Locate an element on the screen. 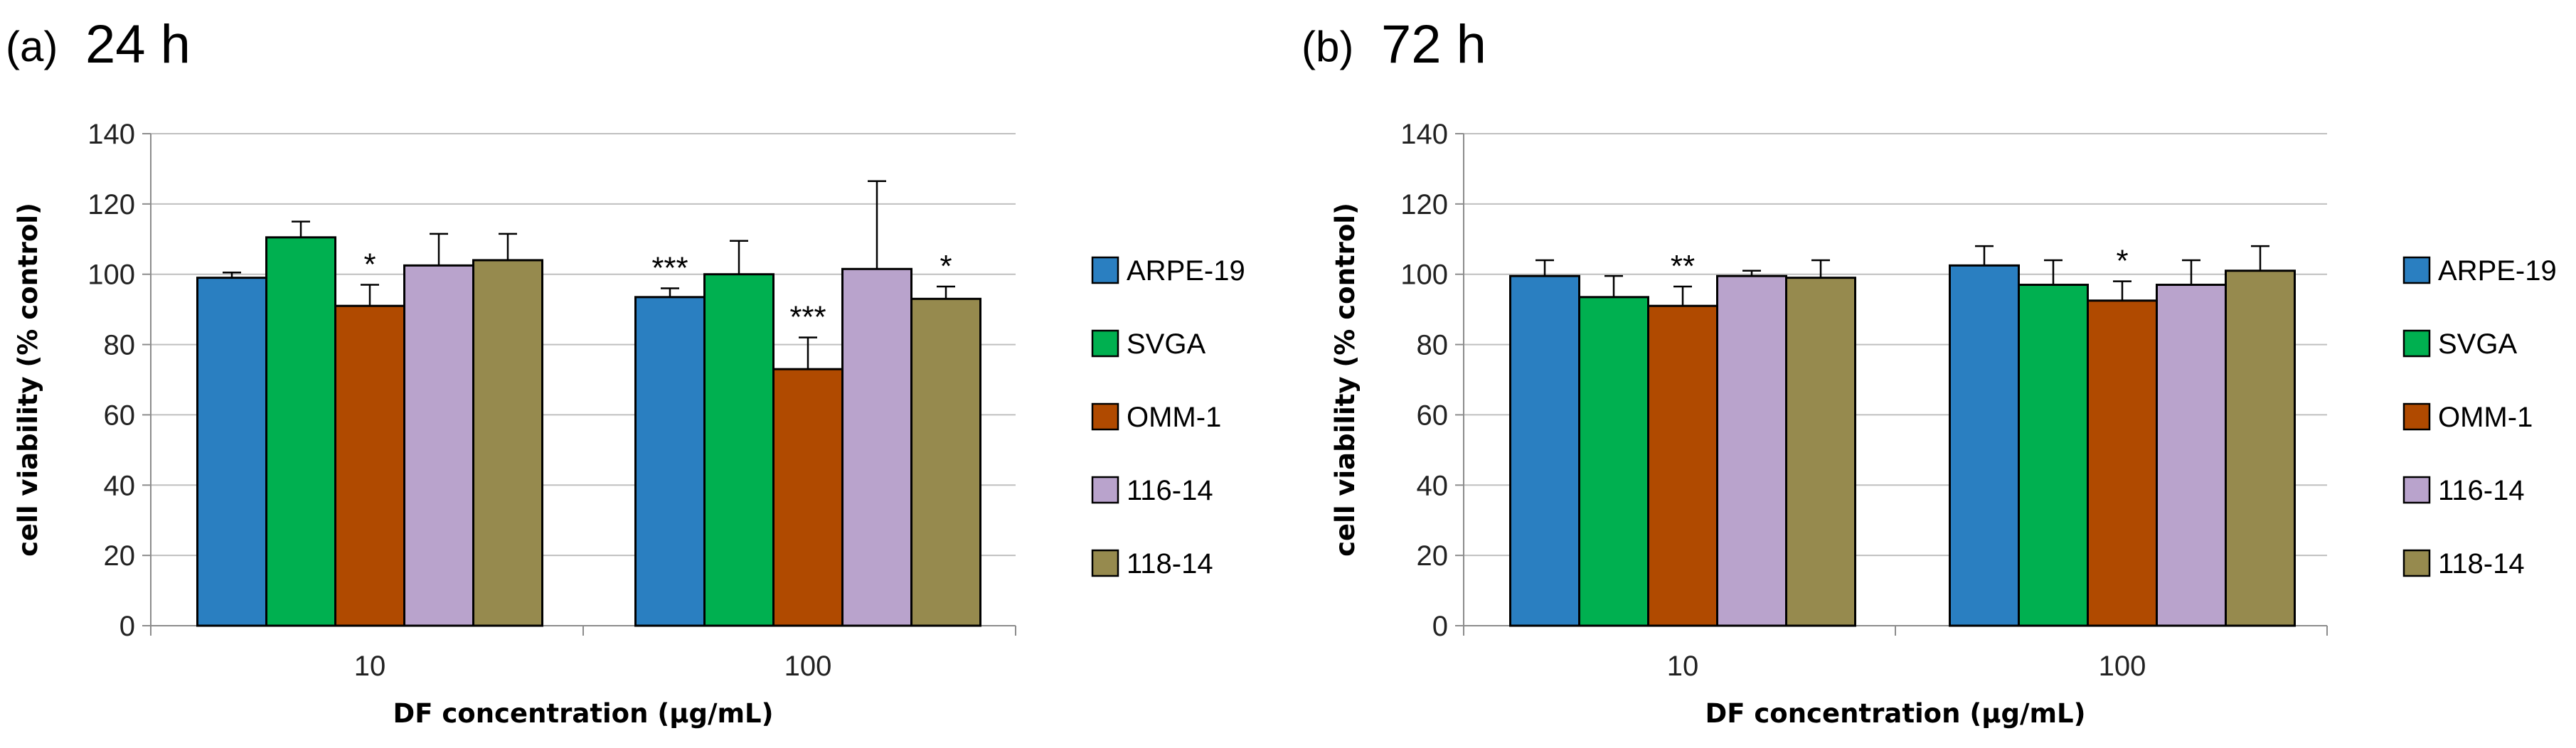  significance-label: ** is located at coordinates (1683, 266).